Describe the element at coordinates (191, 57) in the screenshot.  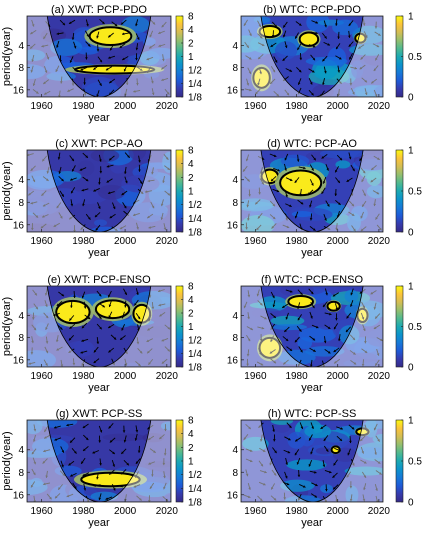
I see `colorbar-tick-label: 1` at that location.